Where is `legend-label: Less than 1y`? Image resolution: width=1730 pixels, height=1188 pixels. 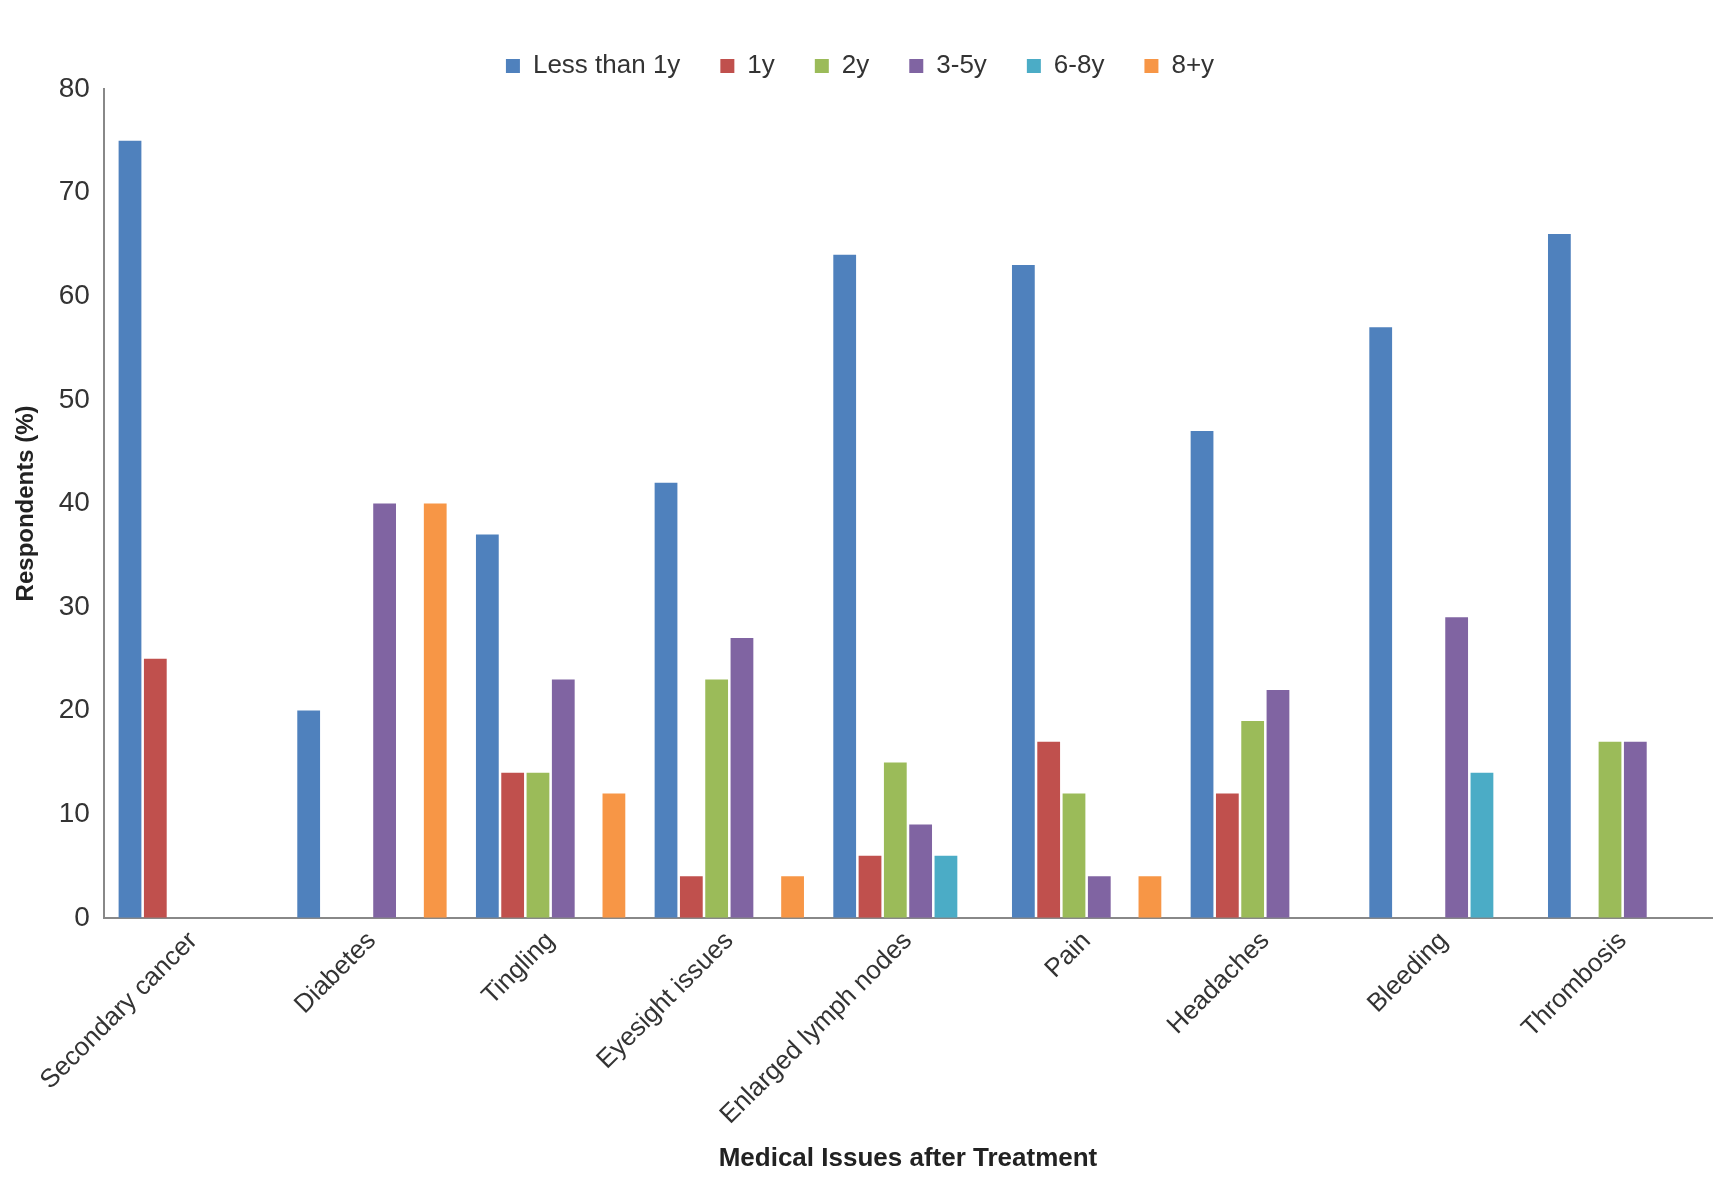 legend-label: Less than 1y is located at coordinates (606, 64).